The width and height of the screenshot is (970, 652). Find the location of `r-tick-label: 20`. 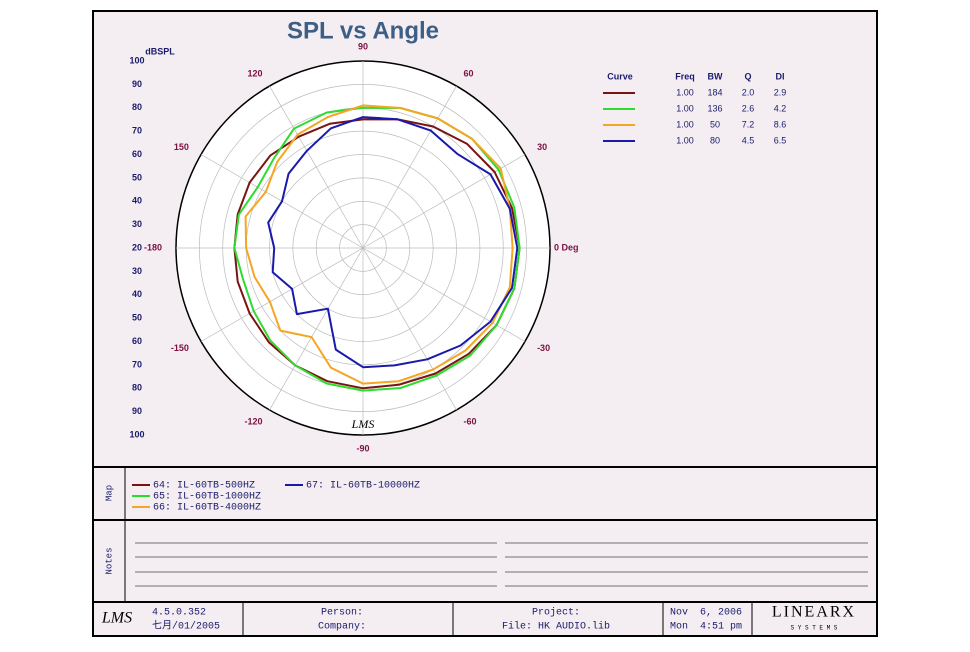

r-tick-label: 20 is located at coordinates (137, 247).